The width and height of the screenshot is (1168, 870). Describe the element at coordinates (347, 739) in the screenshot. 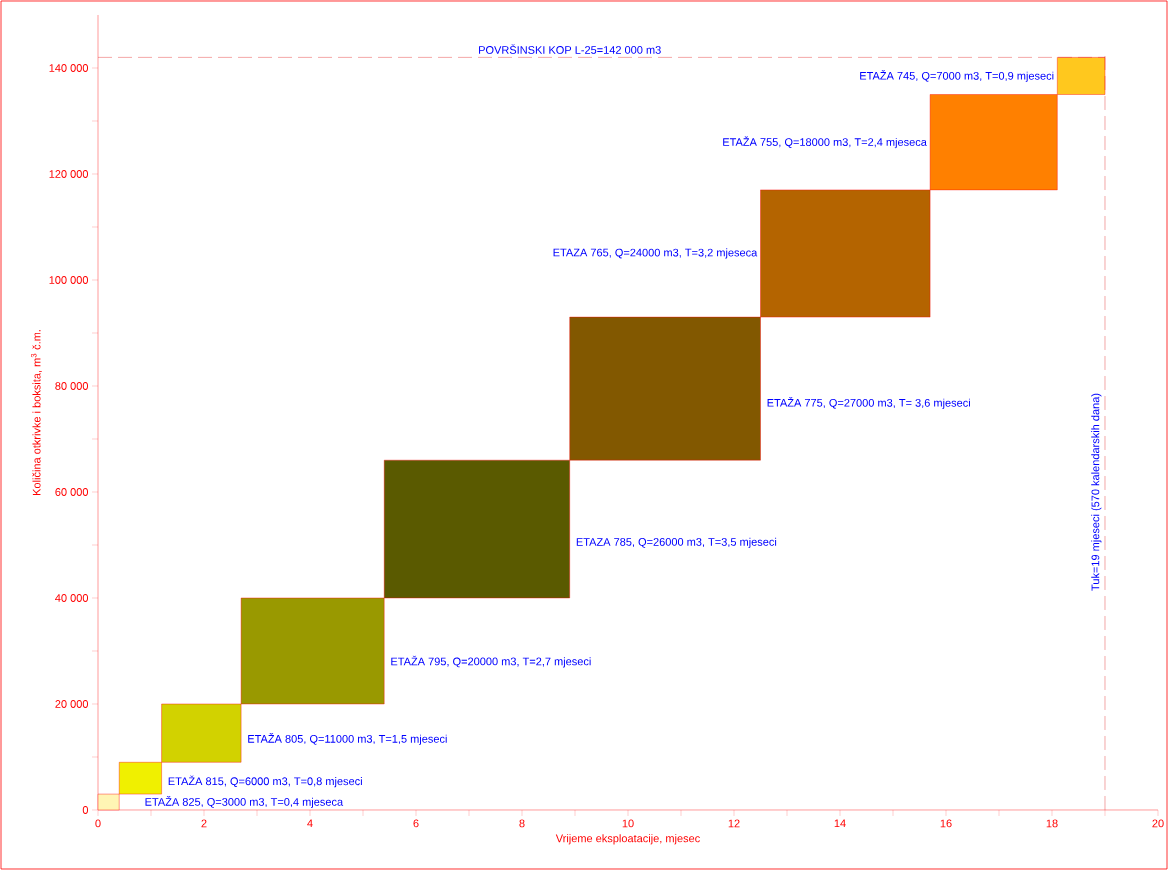

I see `annotation: ETAŽA 805, Q=11000 m3, T=1,5 mjeseci` at that location.